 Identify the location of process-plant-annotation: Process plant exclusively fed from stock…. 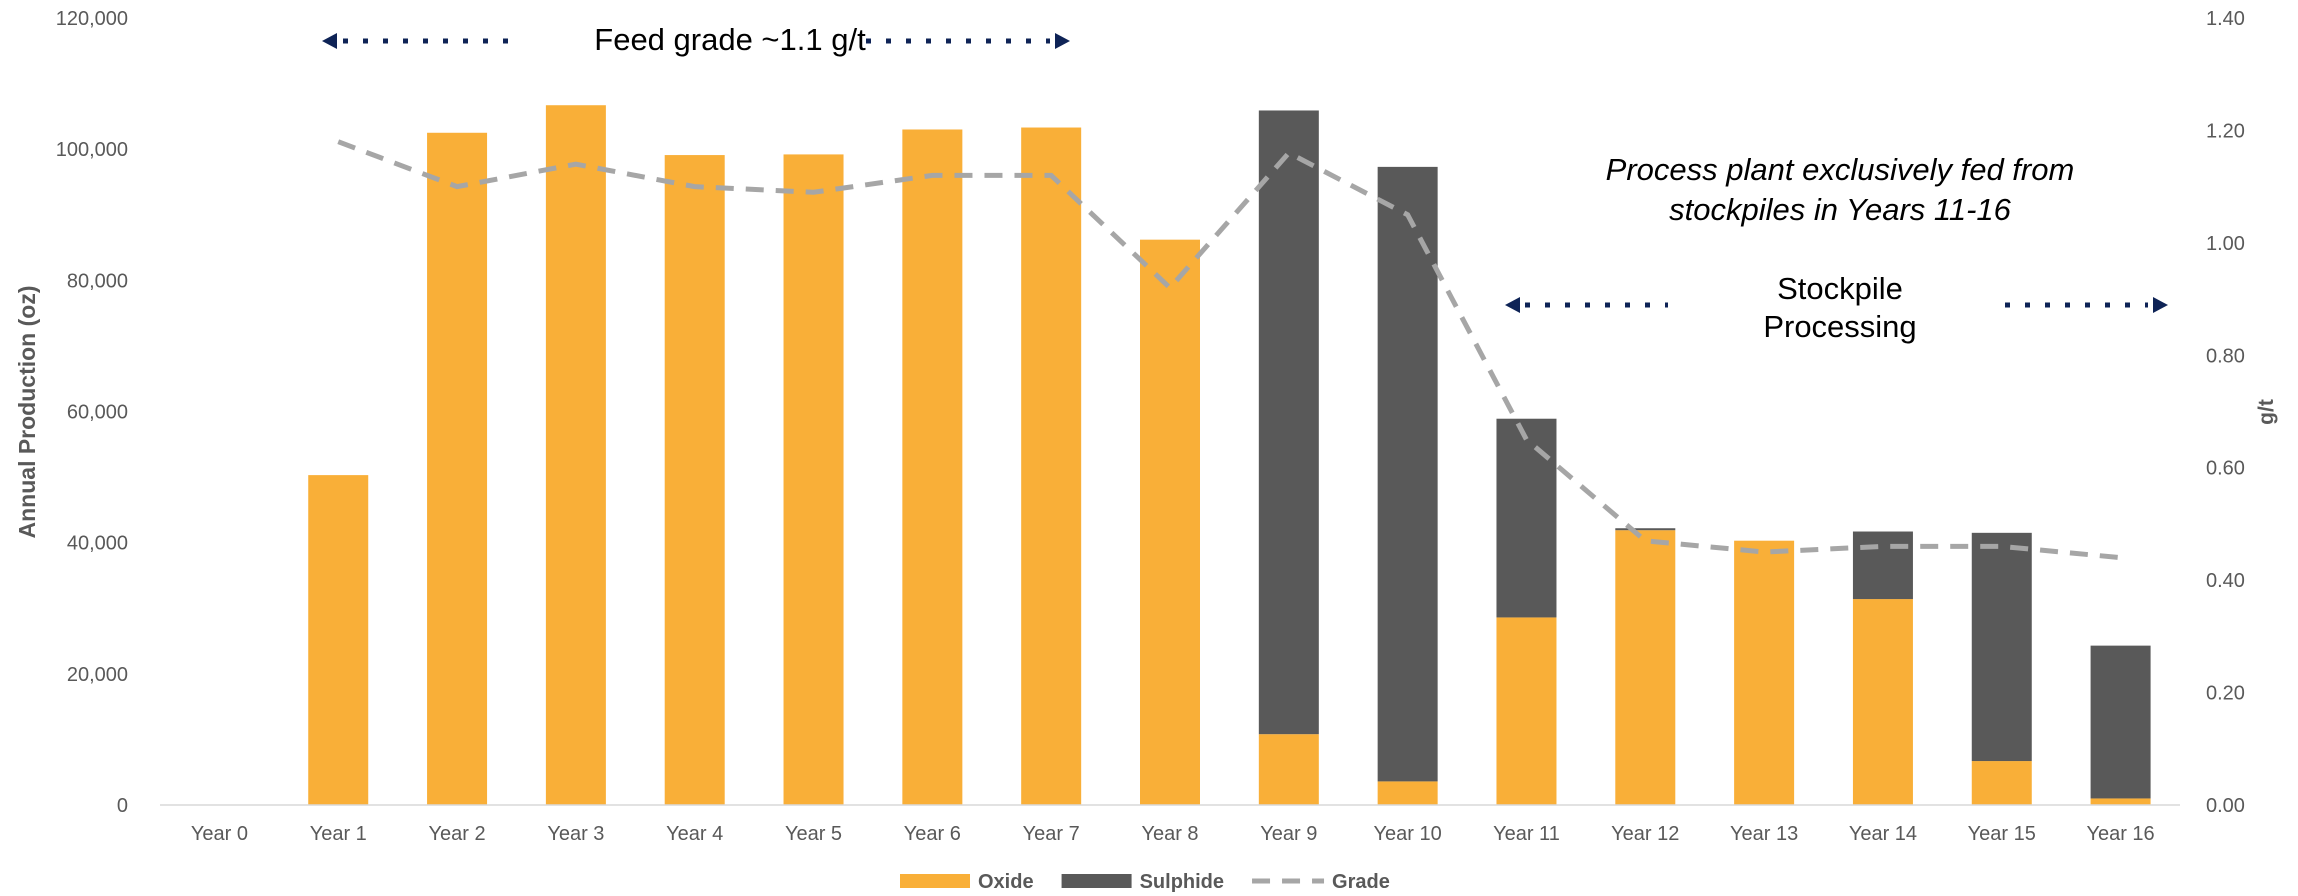
(1840, 190).